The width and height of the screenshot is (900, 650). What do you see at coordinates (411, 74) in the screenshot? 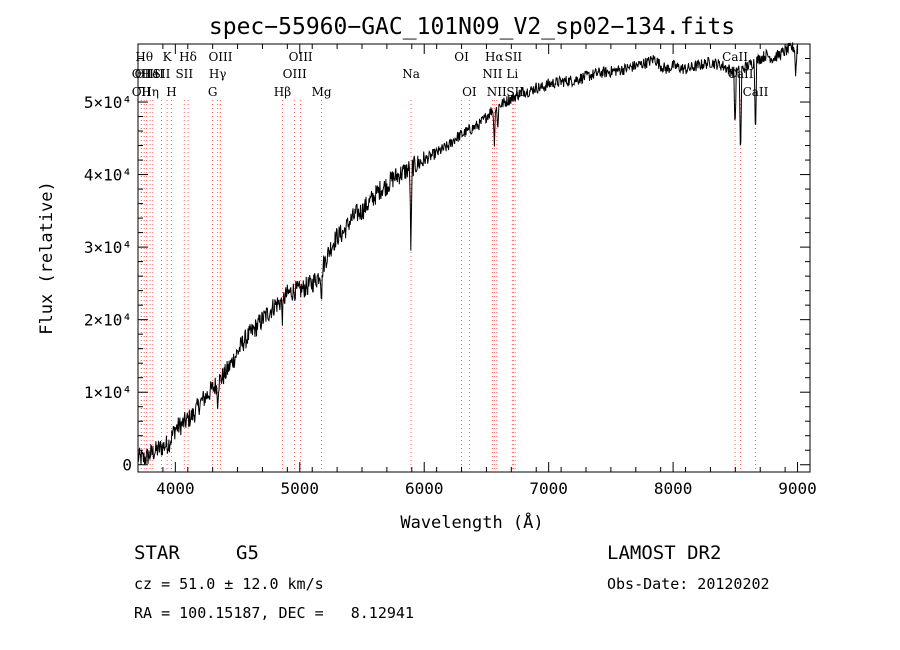
I see `line-marker-label: Na` at bounding box center [411, 74].